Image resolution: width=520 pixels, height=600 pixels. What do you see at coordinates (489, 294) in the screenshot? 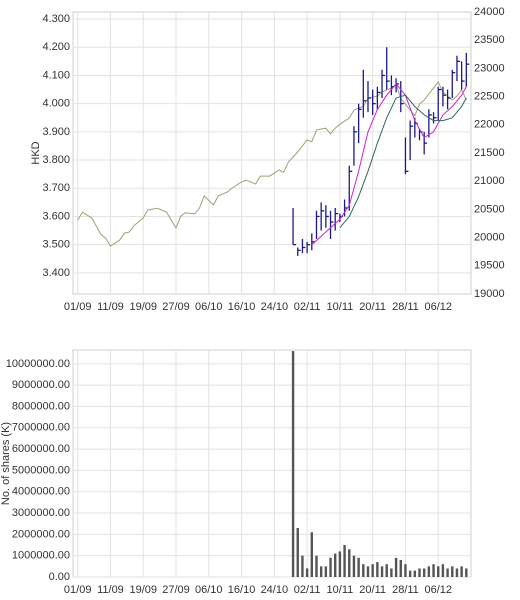
I see `y2-tick-label: 19000` at bounding box center [489, 294].